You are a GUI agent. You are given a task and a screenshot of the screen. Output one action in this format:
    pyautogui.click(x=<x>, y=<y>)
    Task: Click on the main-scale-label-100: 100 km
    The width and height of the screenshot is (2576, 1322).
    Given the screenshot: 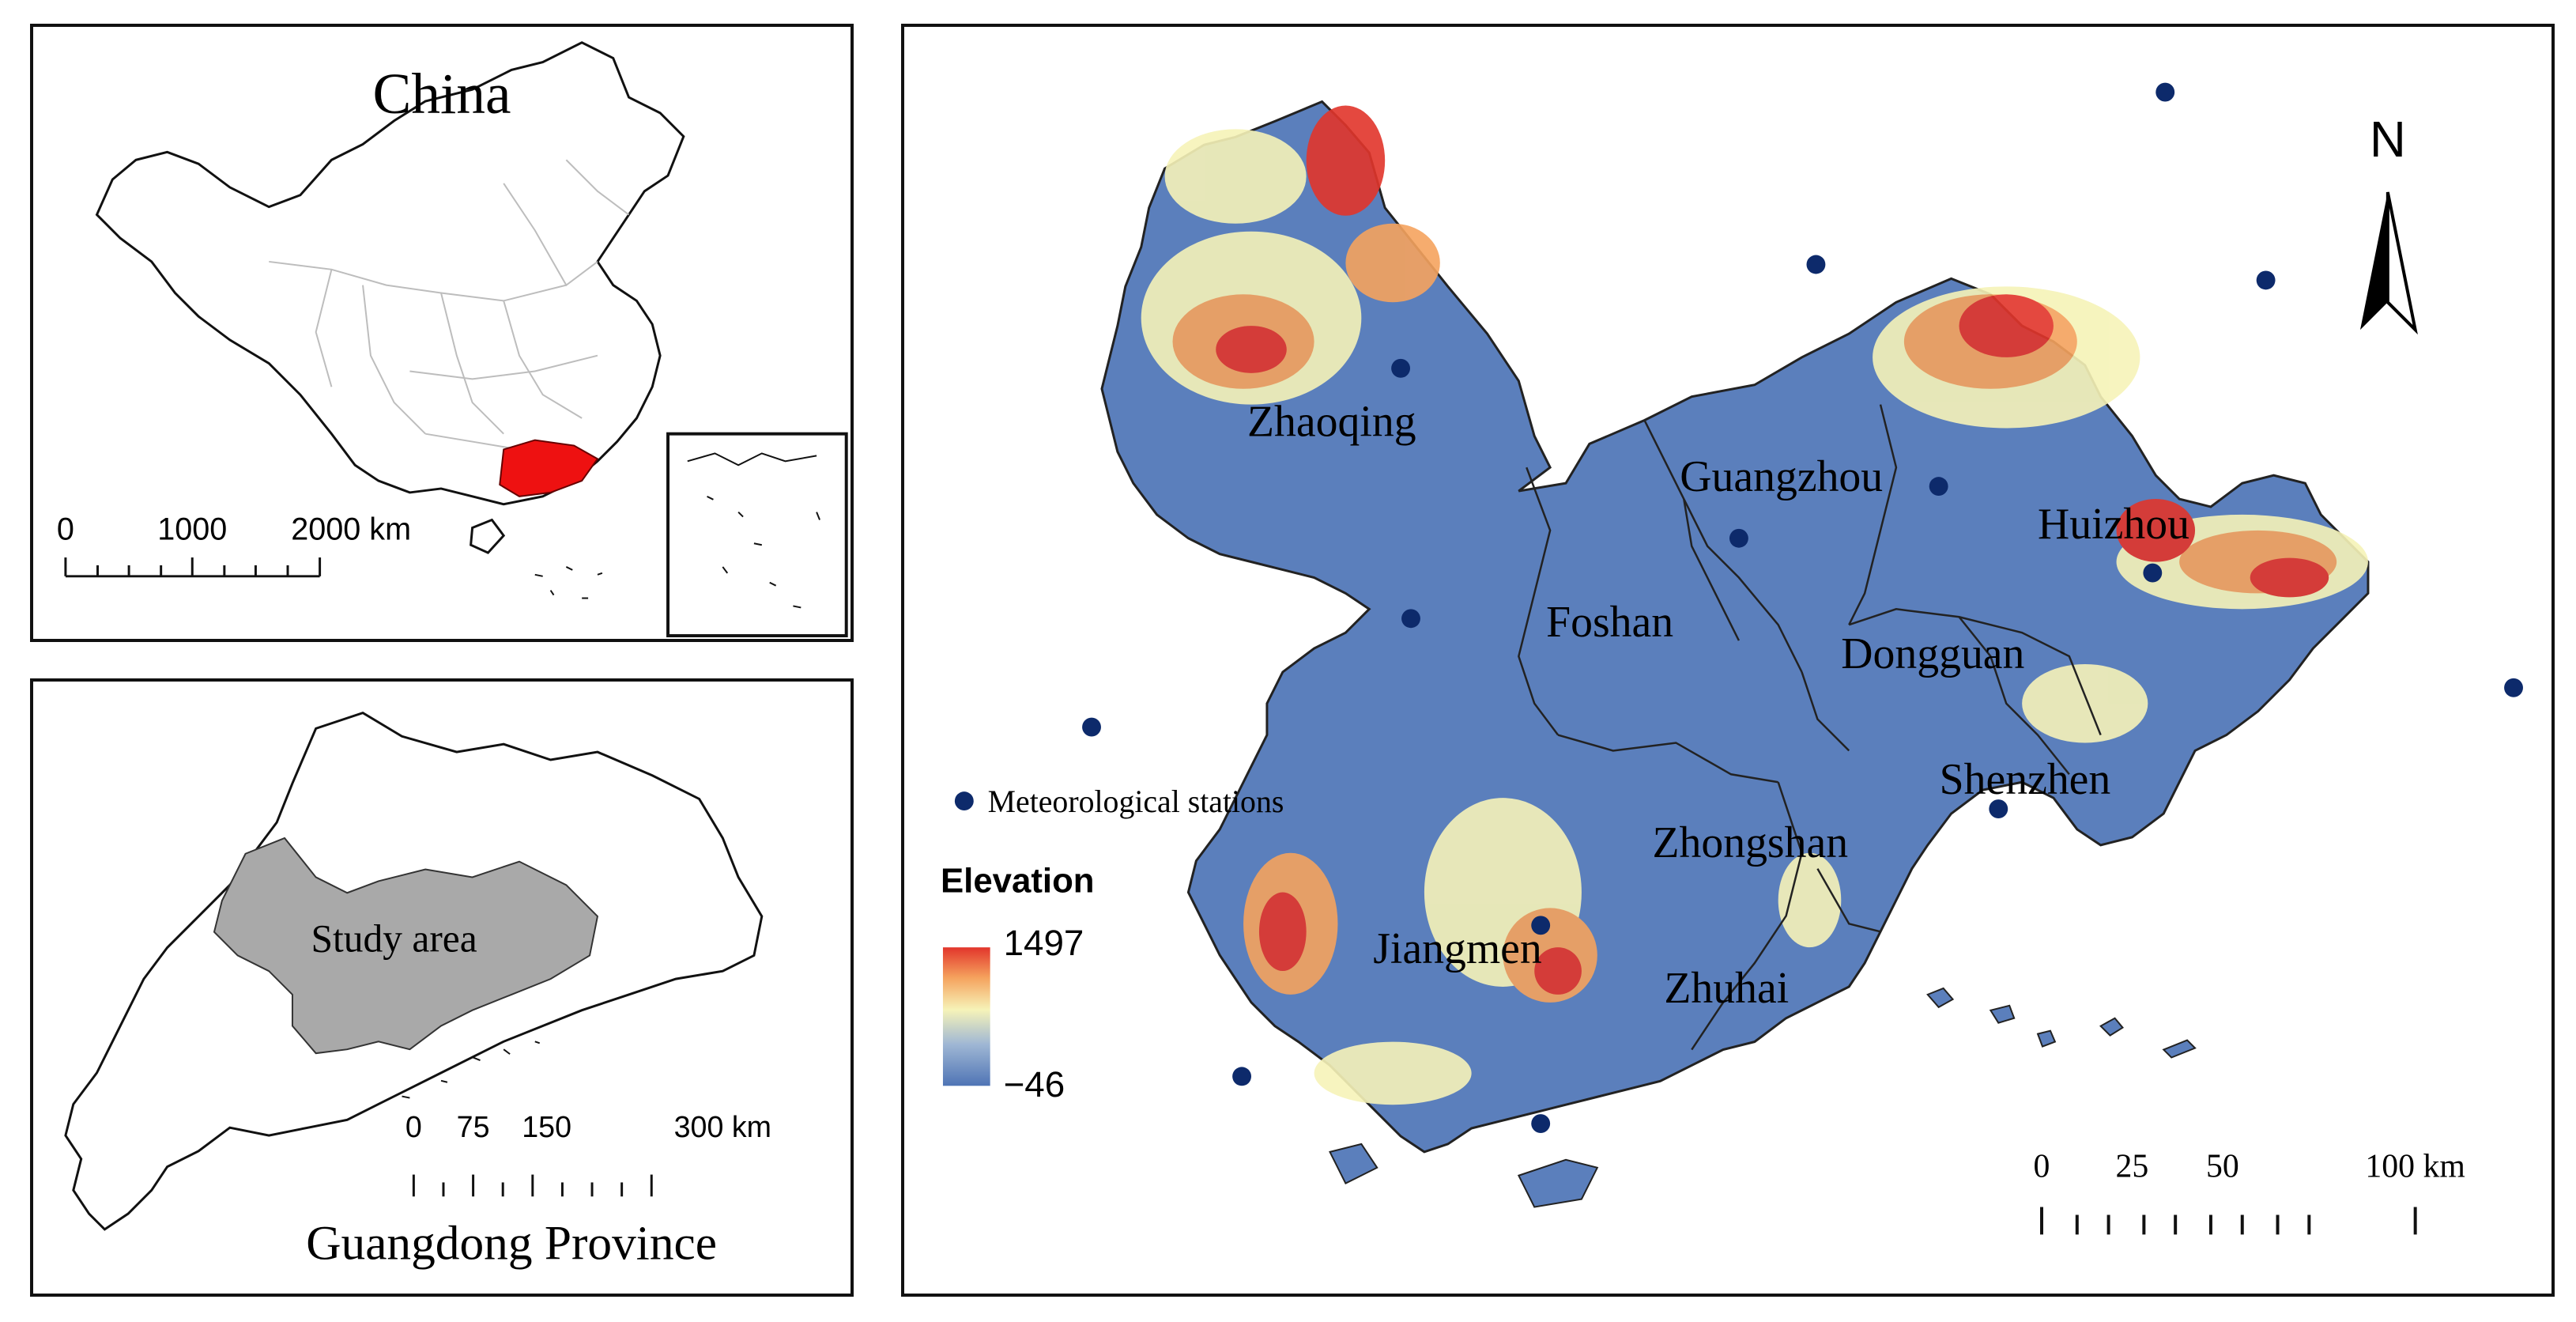 What is the action you would take?
    pyautogui.click(x=2415, y=1167)
    